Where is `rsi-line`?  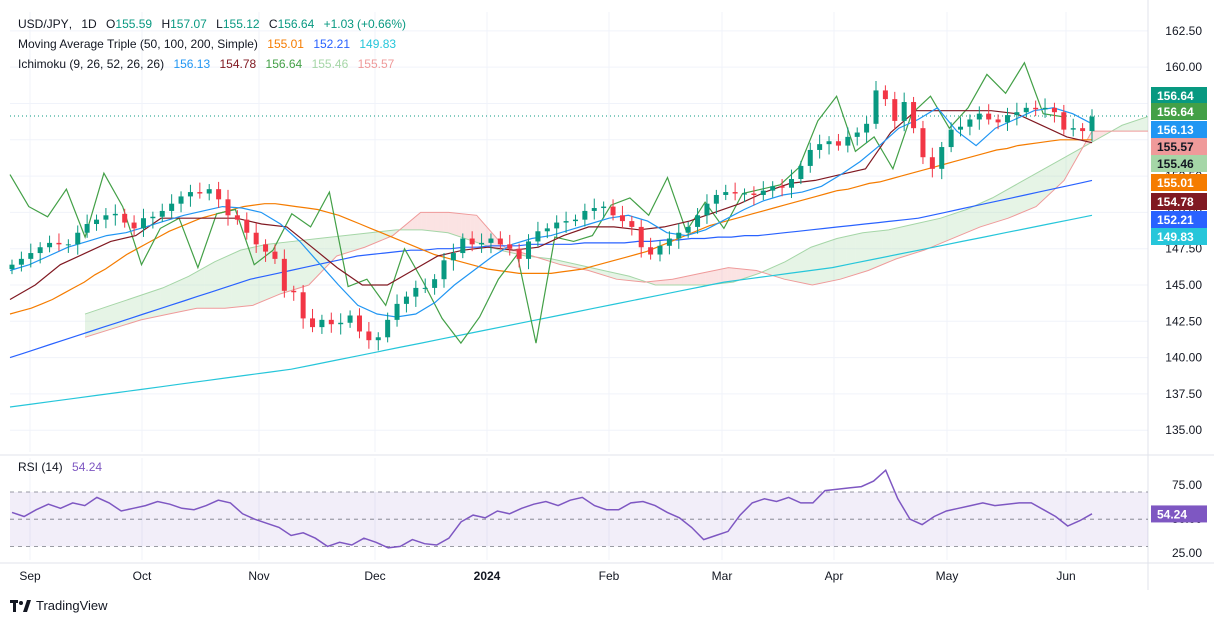 rsi-line is located at coordinates (552, 508).